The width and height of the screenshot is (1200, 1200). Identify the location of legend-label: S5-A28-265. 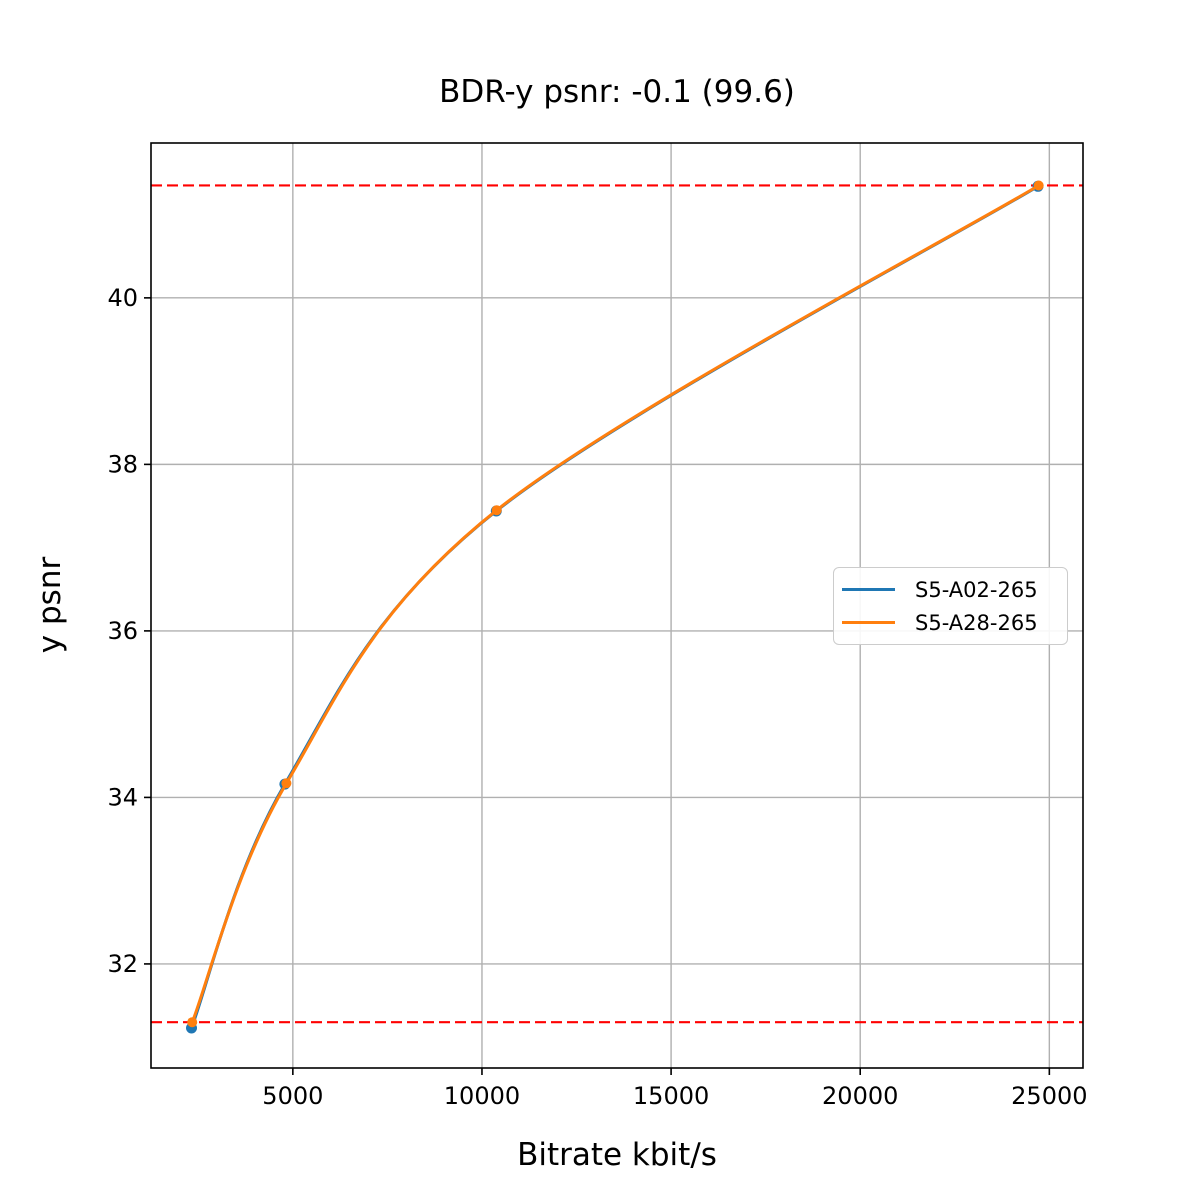
(976, 622).